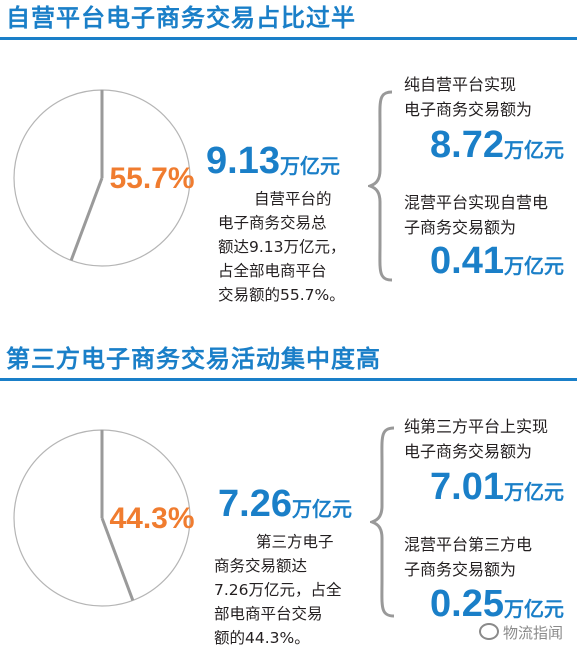 The image size is (577, 657). I want to click on pie-chart-third-party: 44.3%, so click(104, 518).